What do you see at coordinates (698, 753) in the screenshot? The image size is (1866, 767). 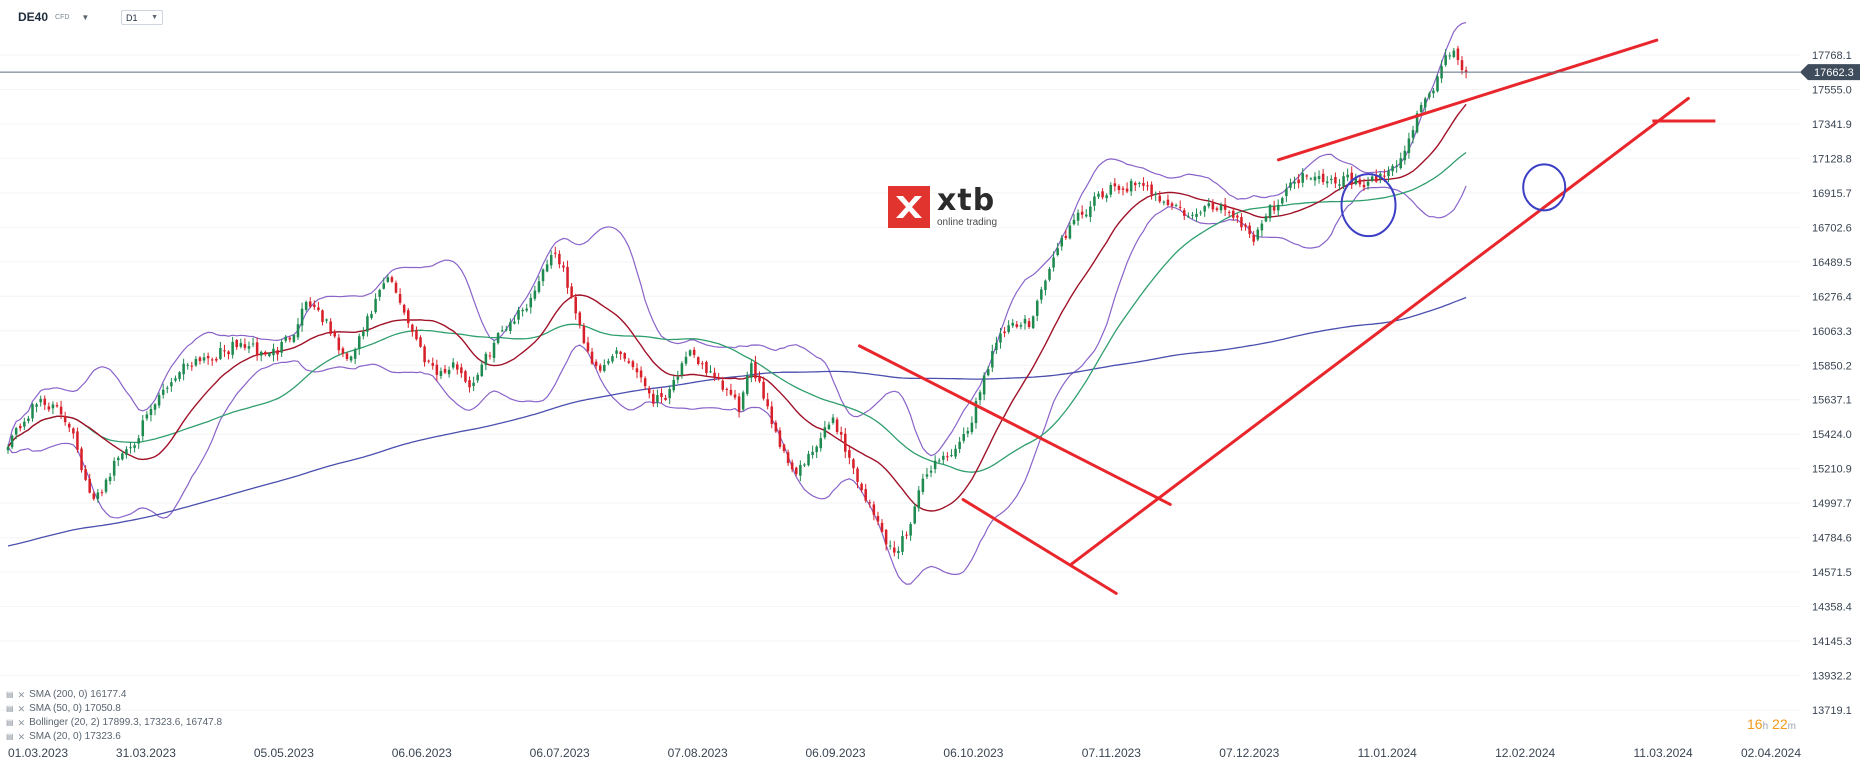 I see `date-tick-label: 07.08.2023` at bounding box center [698, 753].